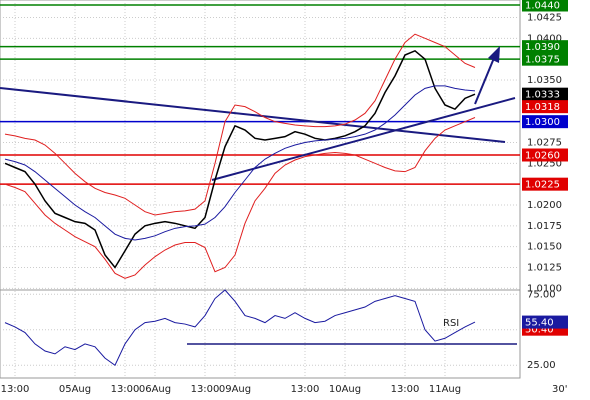 This screenshot has width=590, height=400. Describe the element at coordinates (445, 389) in the screenshot. I see `x-tick-label: 11Aug` at that location.